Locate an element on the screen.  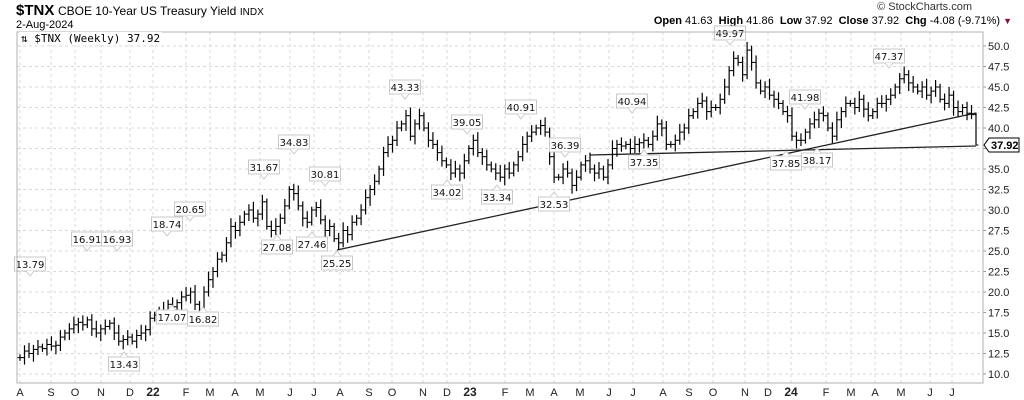
open-label: Open is located at coordinates (667, 21).